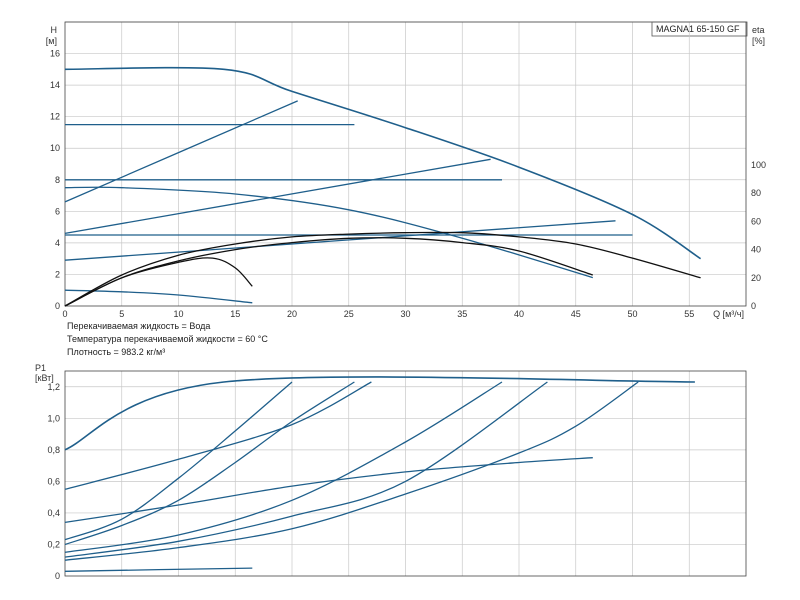 The height and width of the screenshot is (600, 800). I want to click on y-tick-label: 12, so click(55, 117).